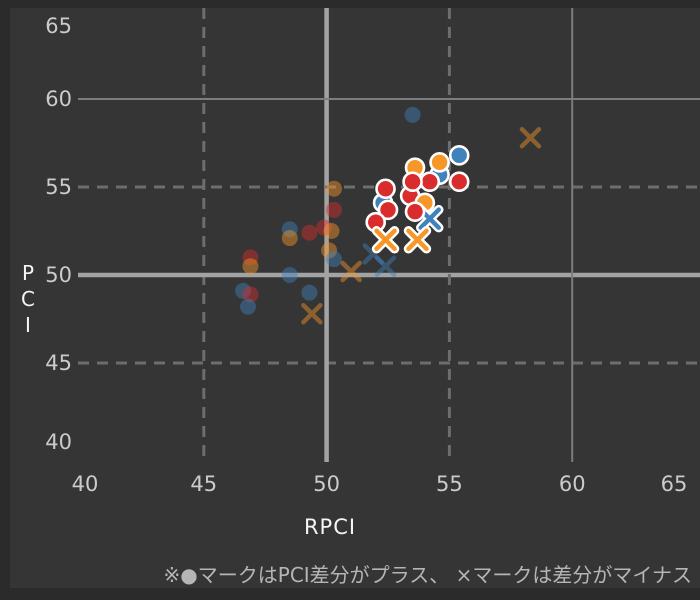 The height and width of the screenshot is (600, 700). Describe the element at coordinates (28, 300) in the screenshot. I see `y-axis-title: PCI` at that location.